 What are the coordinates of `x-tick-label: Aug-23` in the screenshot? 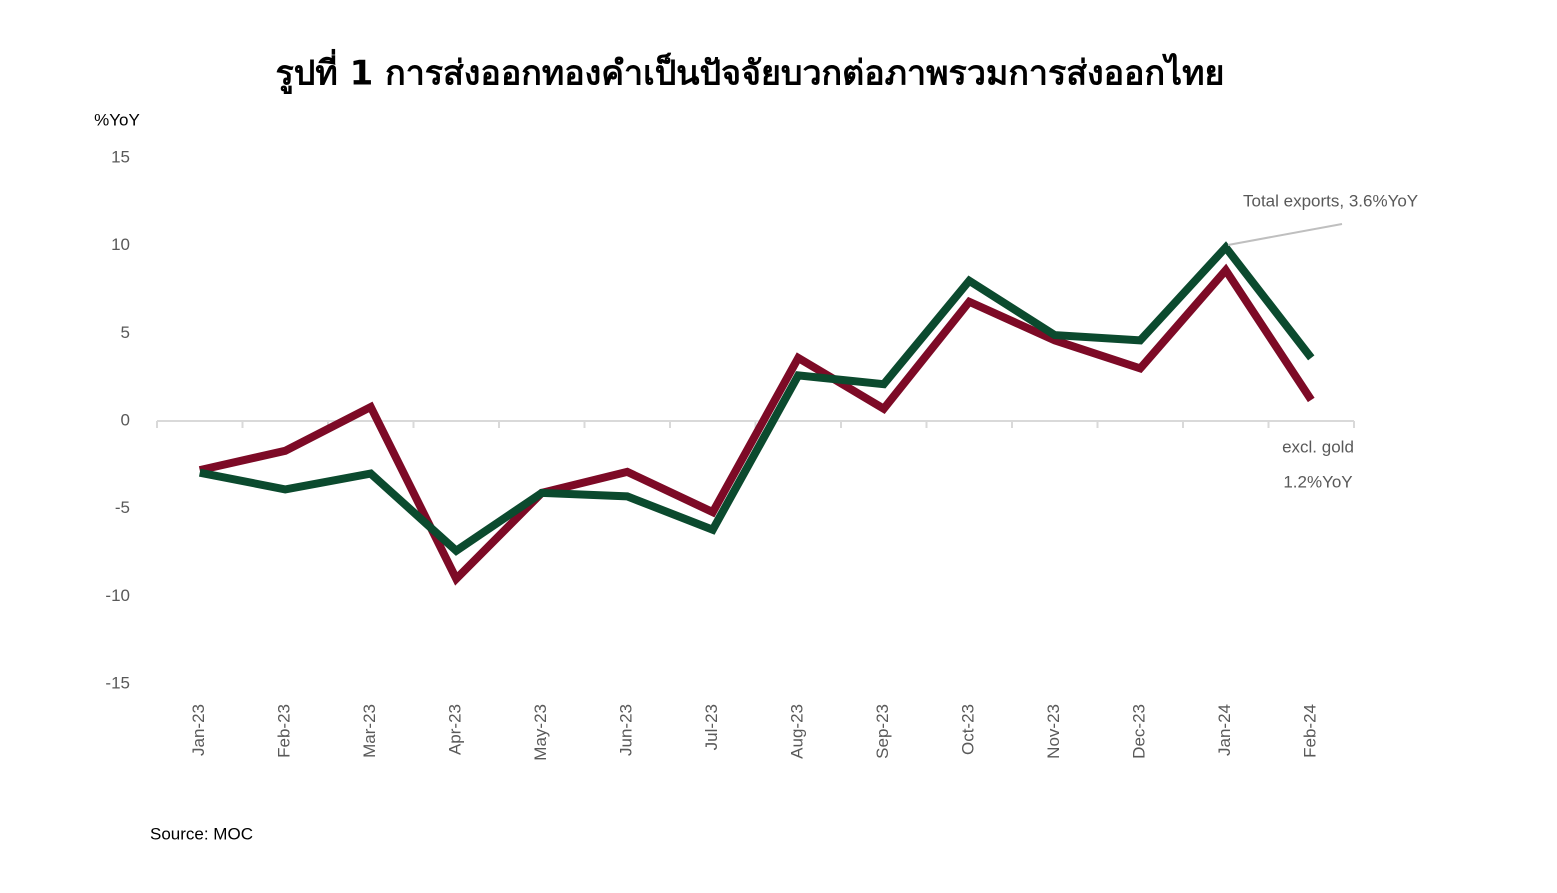 It's located at (797, 731).